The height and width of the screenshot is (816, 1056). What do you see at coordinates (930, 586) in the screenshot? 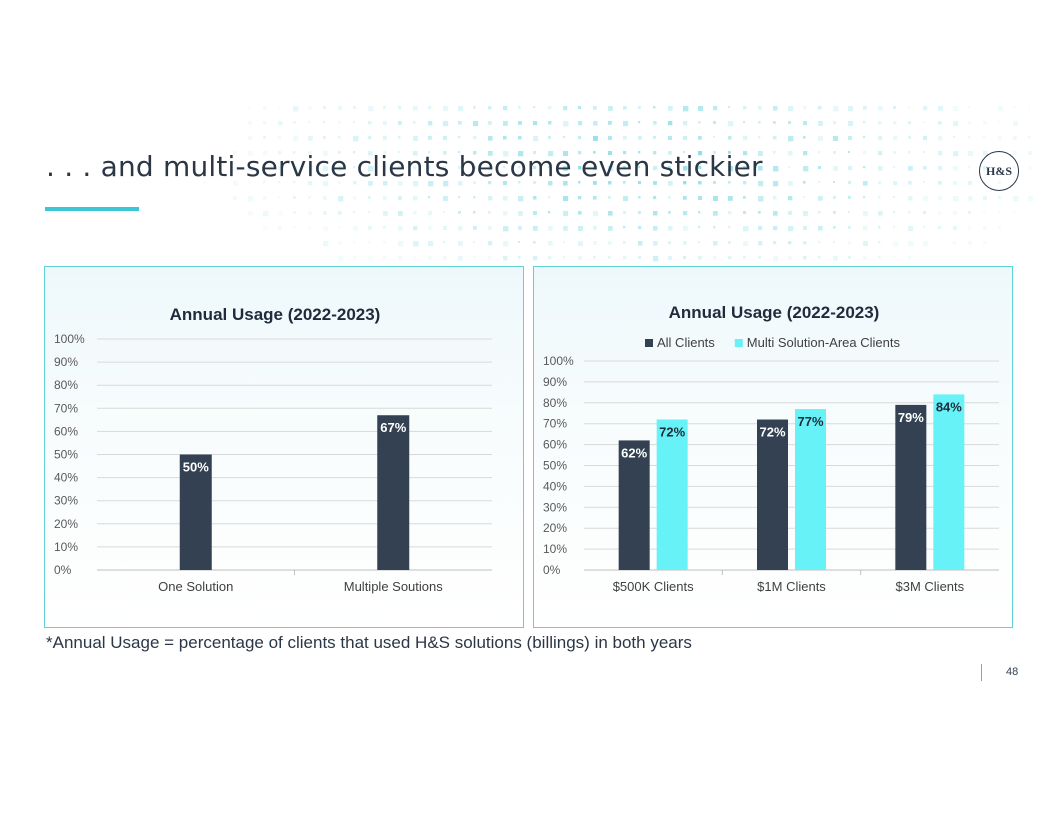
I see `x-category-label: $3M Clients` at bounding box center [930, 586].